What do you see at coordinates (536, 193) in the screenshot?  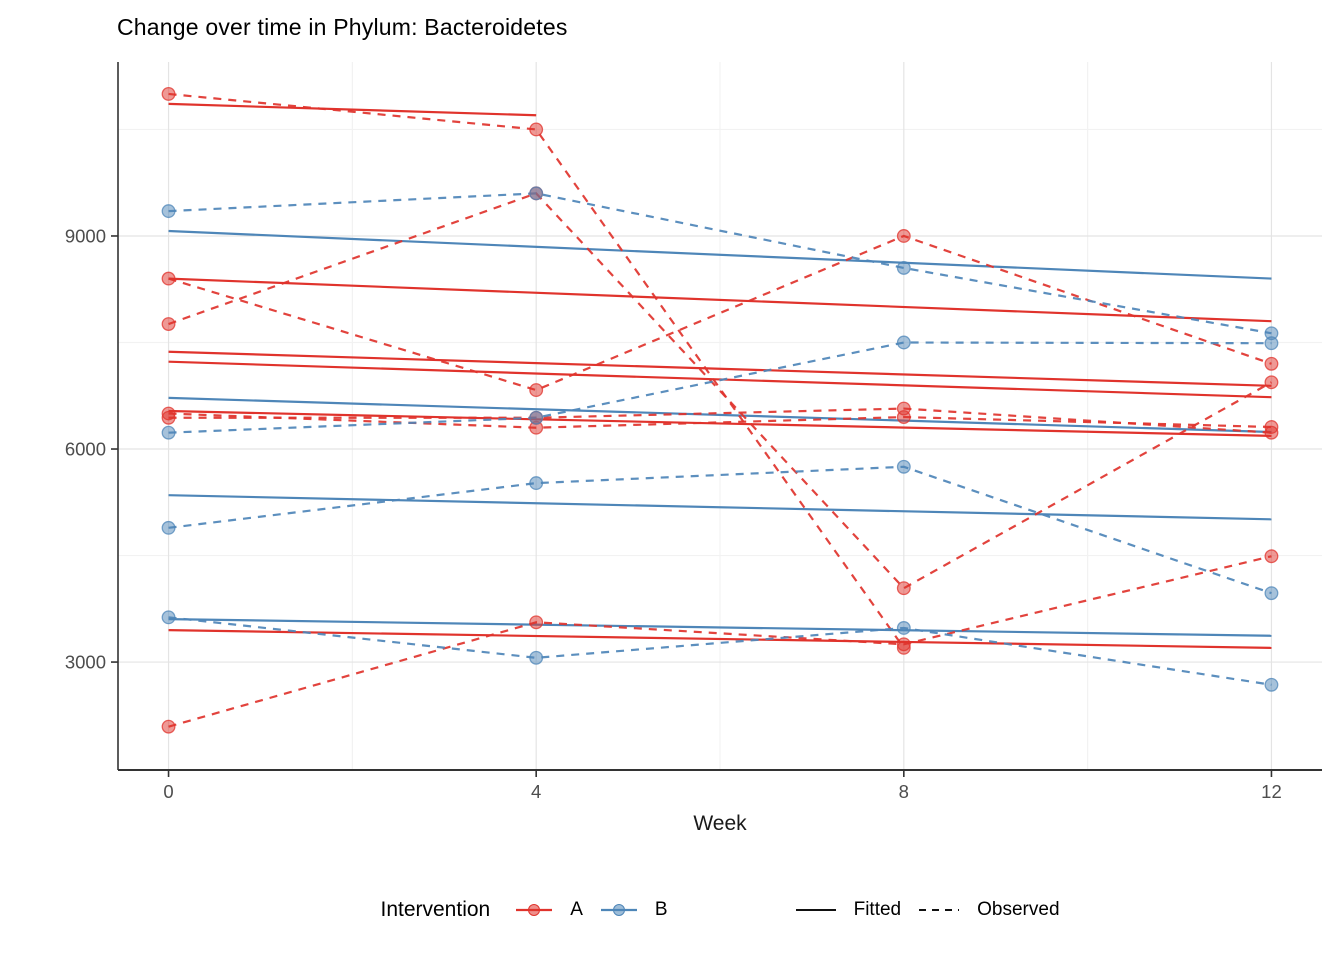 I see `data-point-B1-w4` at bounding box center [536, 193].